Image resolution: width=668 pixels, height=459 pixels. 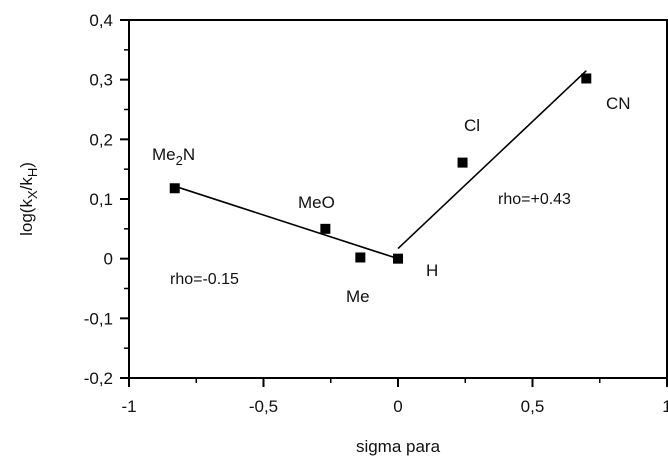 What do you see at coordinates (316, 202) in the screenshot?
I see `point-label-meo: MeO` at bounding box center [316, 202].